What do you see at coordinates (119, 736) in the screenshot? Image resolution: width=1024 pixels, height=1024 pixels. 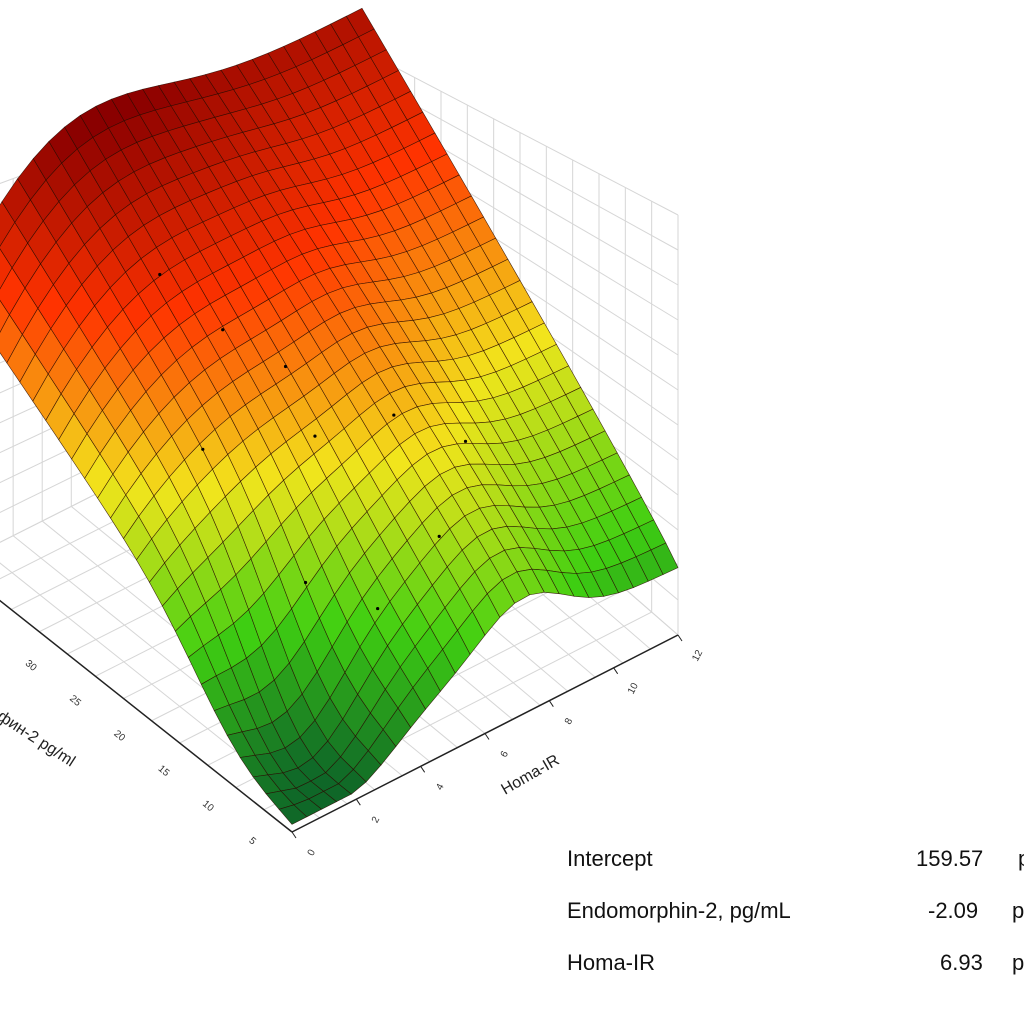 I see `y-tick-label: 20` at bounding box center [119, 736].